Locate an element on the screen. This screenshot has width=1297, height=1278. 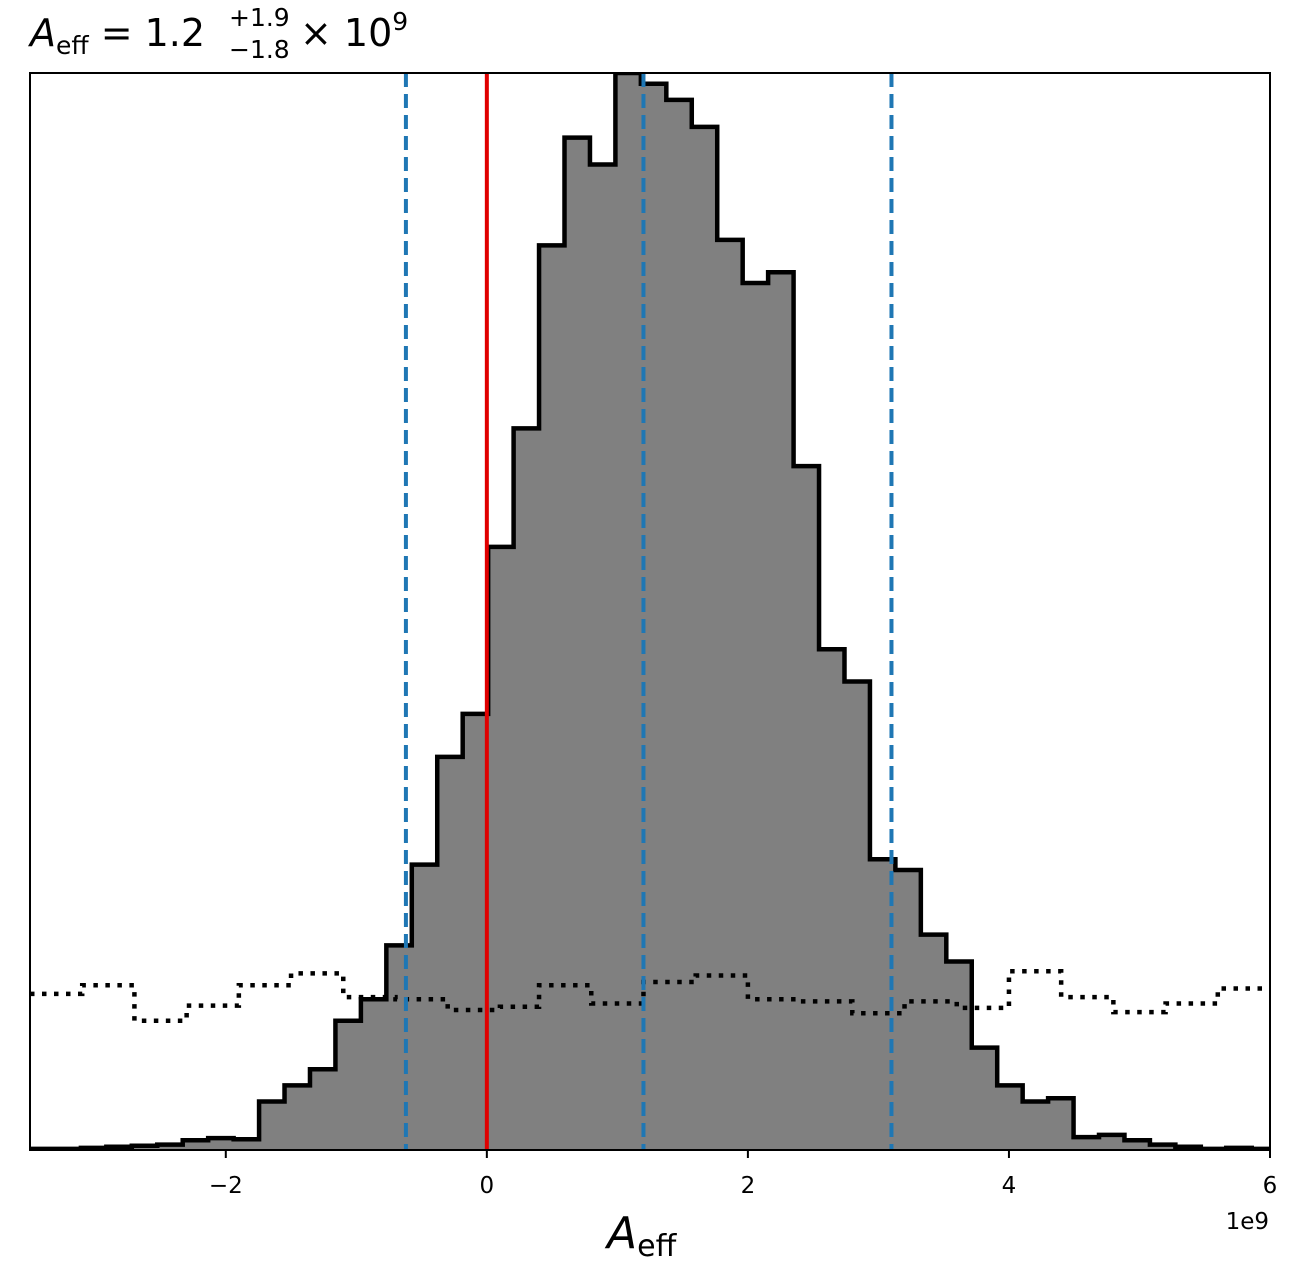
x-offset-label: 1e9 is located at coordinates (1247, 1222).